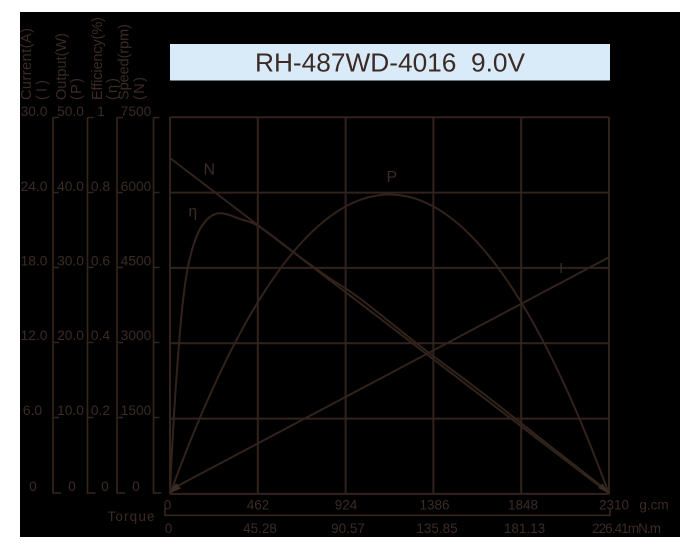 Image resolution: width=700 pixels, height=550 pixels. Describe the element at coordinates (140, 88) in the screenshot. I see `svg-text: (N)` at that location.